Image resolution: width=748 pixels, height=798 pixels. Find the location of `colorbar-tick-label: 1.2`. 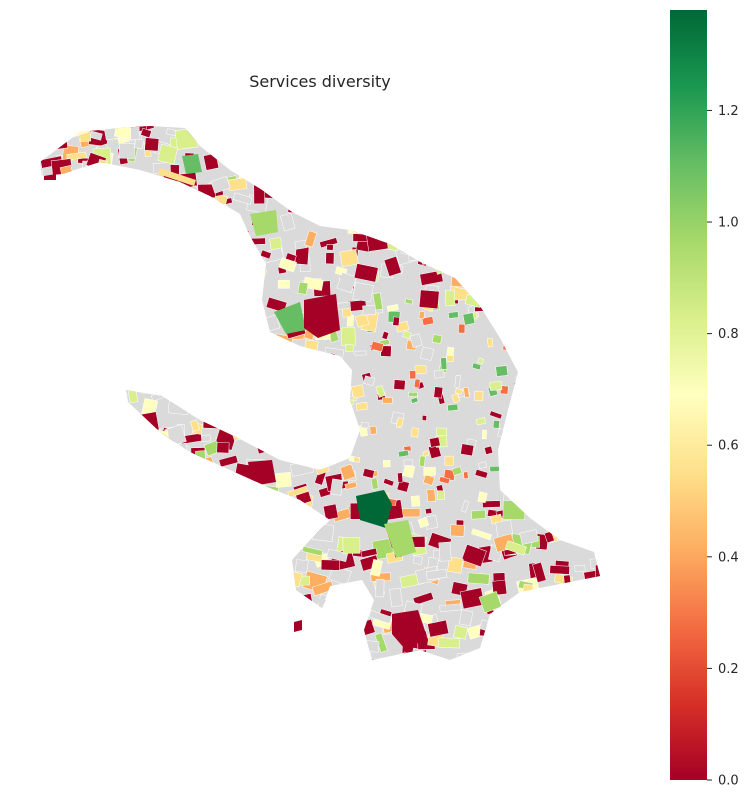

colorbar-tick-label: 1.2 is located at coordinates (728, 111).